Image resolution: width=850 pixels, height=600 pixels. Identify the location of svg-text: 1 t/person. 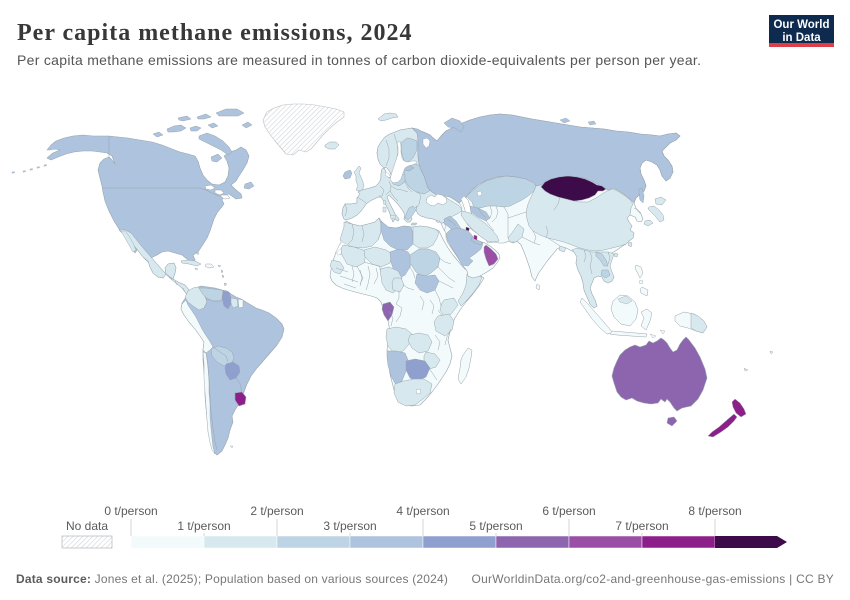
(203, 526).